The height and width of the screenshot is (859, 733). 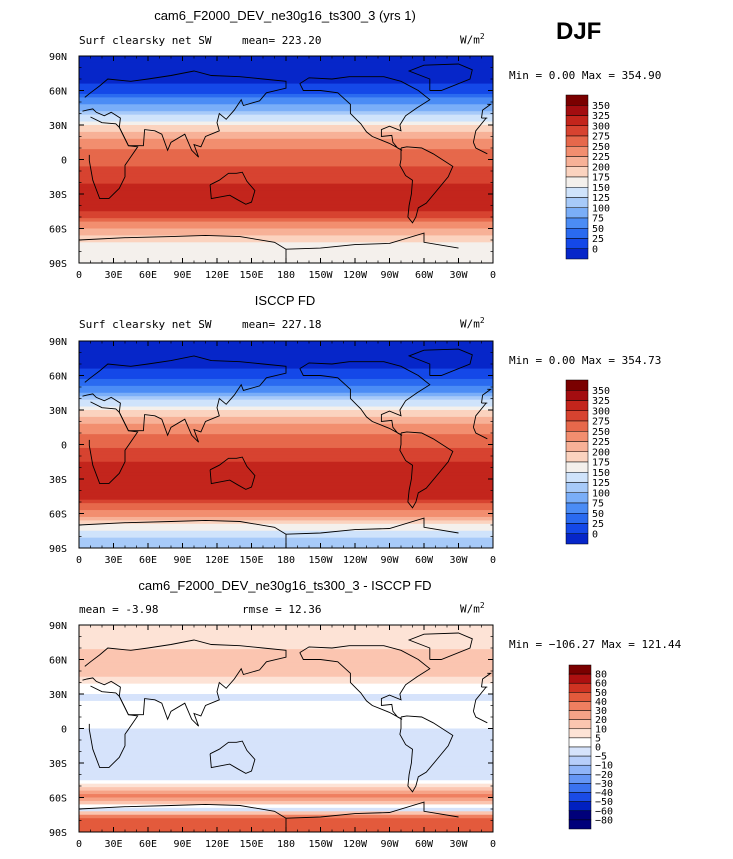 I want to click on colorbar-label: 250, so click(x=601, y=432).